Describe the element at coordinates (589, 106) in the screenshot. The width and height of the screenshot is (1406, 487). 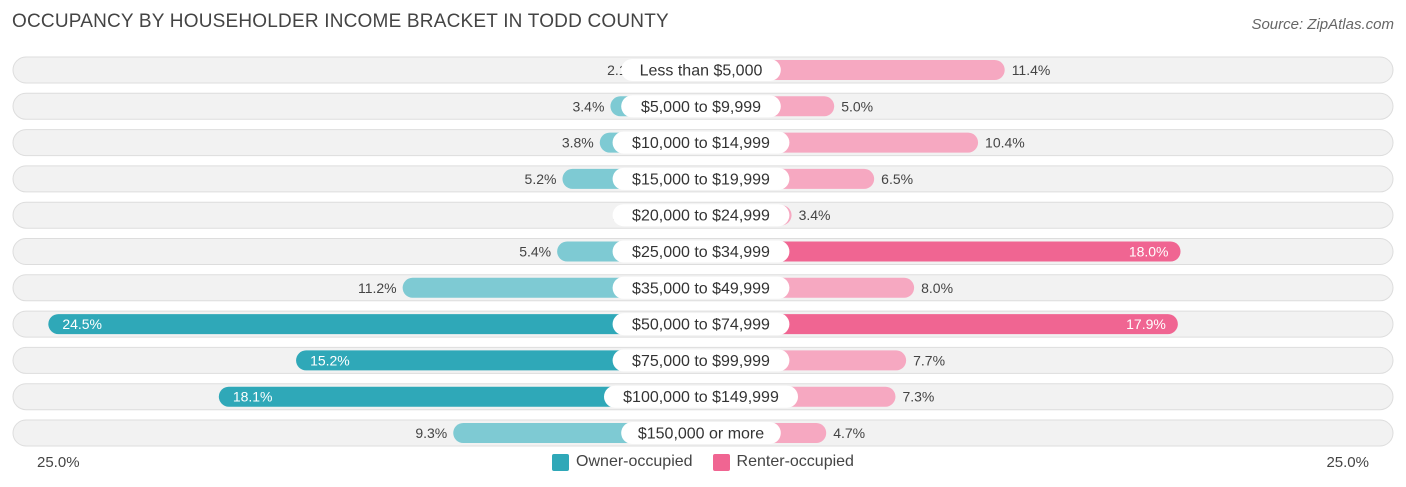
I see `owner-value-label: 3.4%` at that location.